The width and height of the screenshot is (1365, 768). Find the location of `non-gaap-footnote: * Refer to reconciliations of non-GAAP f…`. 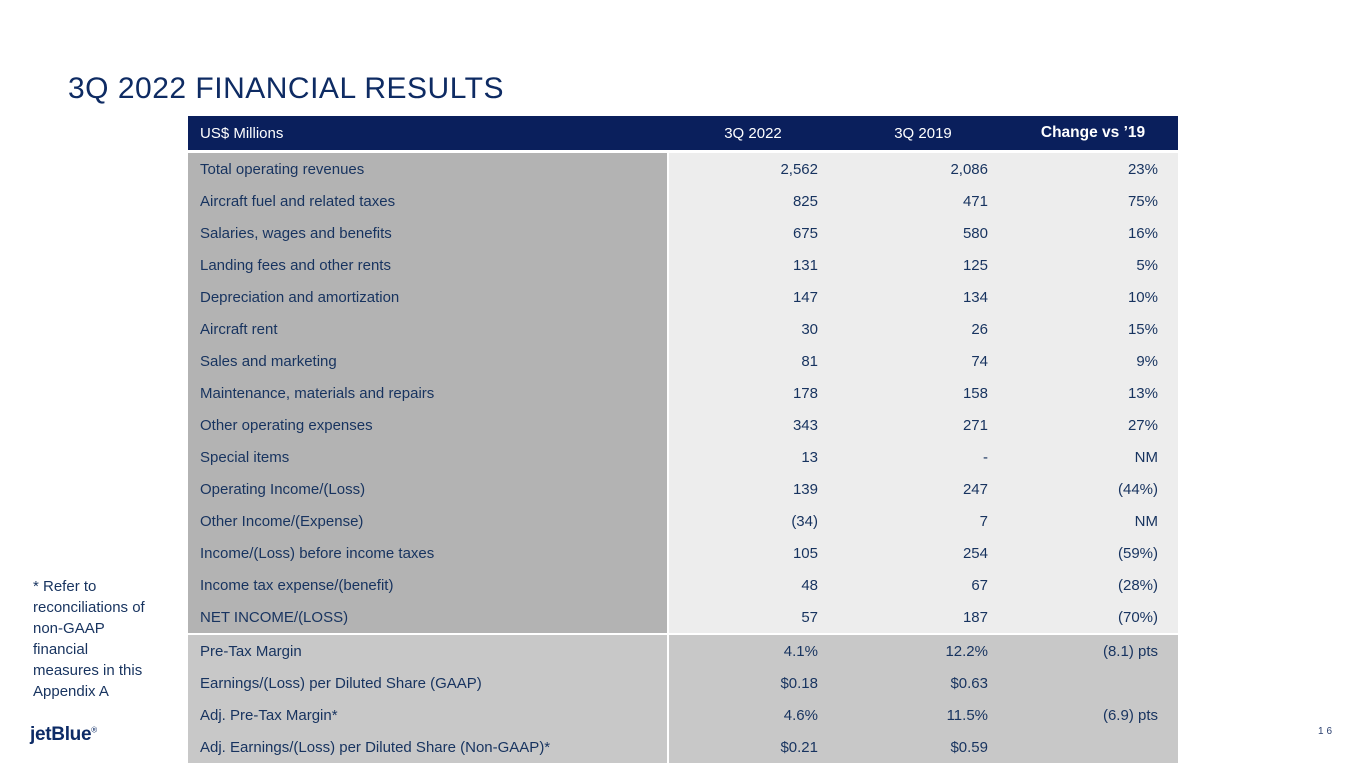

non-gaap-footnote: * Refer to reconciliations of non-GAAP f… is located at coordinates (89, 639).